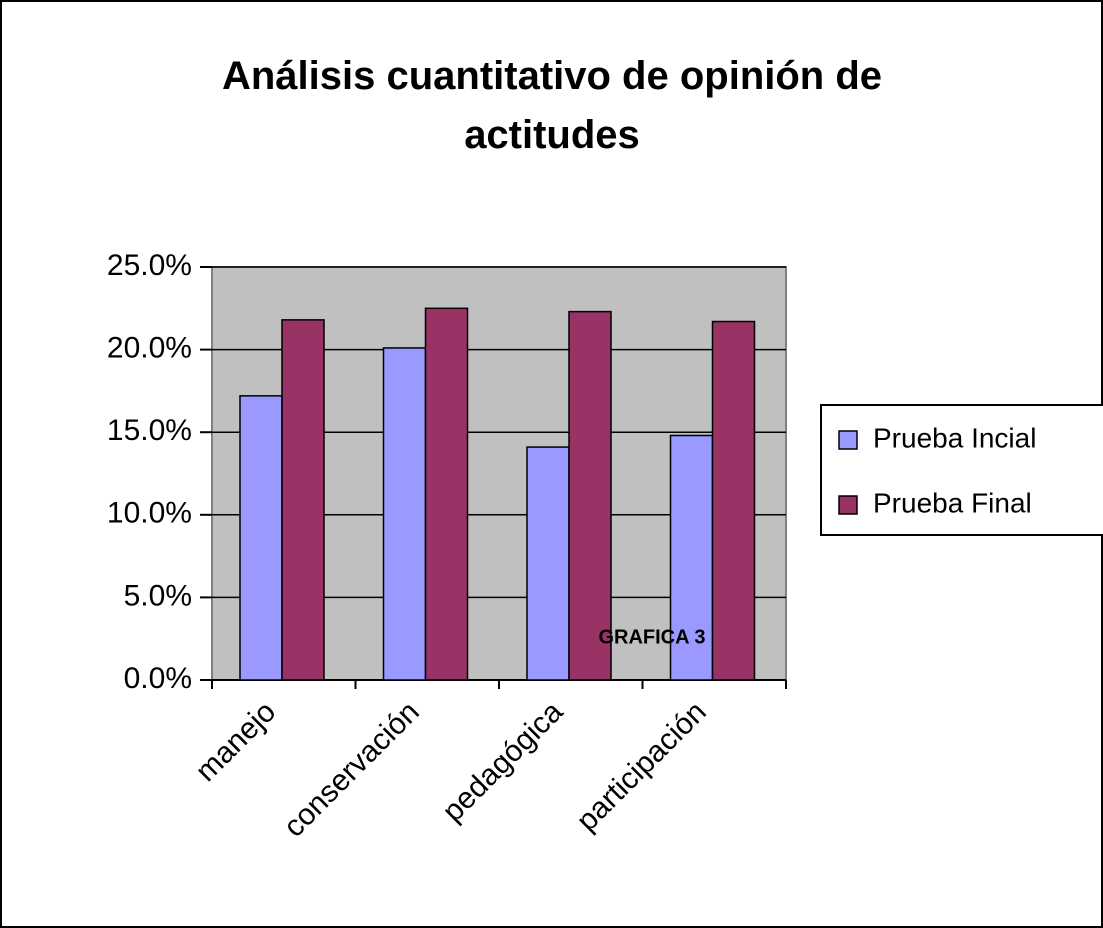 The image size is (1103, 928). I want to click on legend-box, so click(961, 470).